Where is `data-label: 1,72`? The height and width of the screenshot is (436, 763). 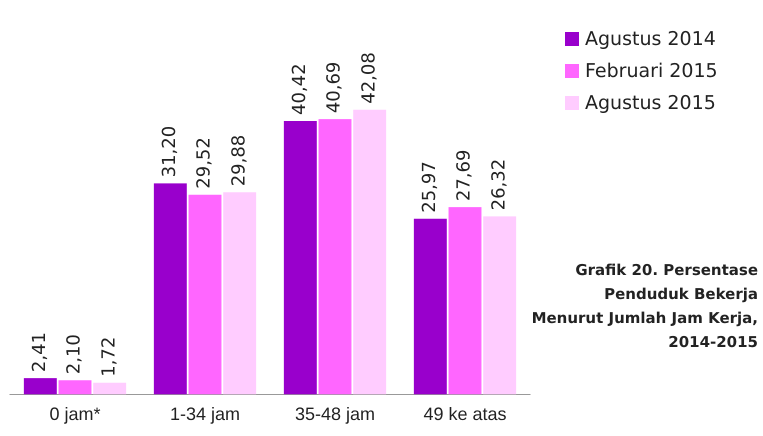
data-label: 1,72 is located at coordinates (109, 356).